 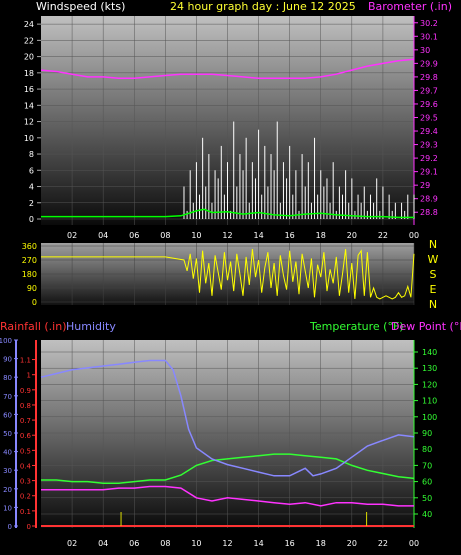 I want to click on bottom-x-tick-label: 20, so click(x=352, y=543).